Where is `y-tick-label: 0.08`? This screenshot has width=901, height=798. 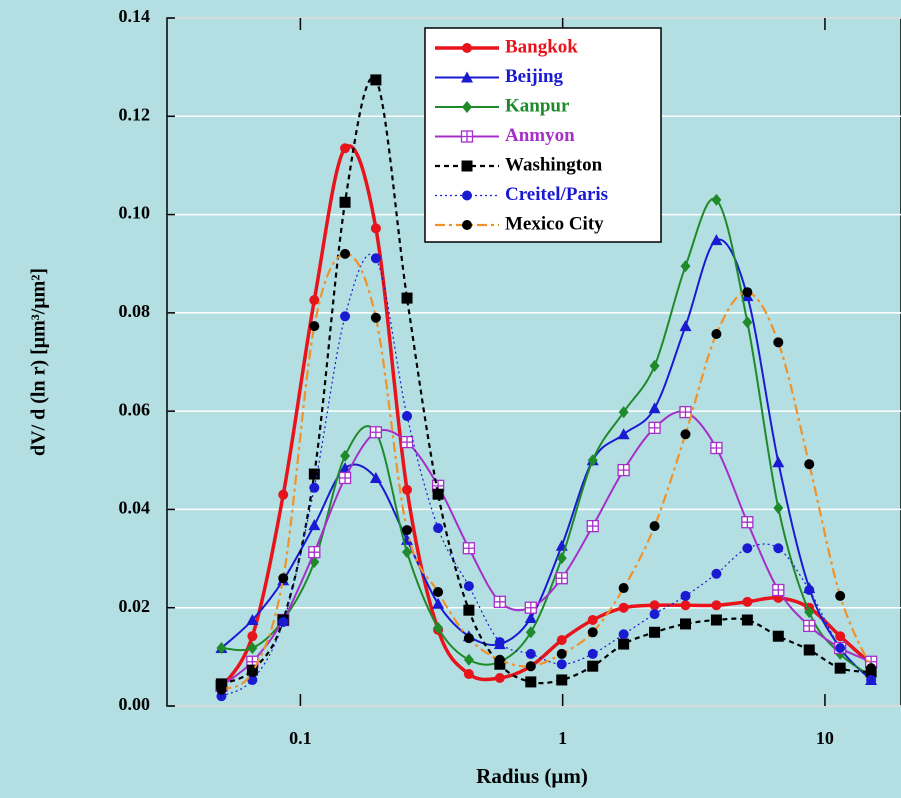 y-tick-label: 0.08 is located at coordinates (135, 311).